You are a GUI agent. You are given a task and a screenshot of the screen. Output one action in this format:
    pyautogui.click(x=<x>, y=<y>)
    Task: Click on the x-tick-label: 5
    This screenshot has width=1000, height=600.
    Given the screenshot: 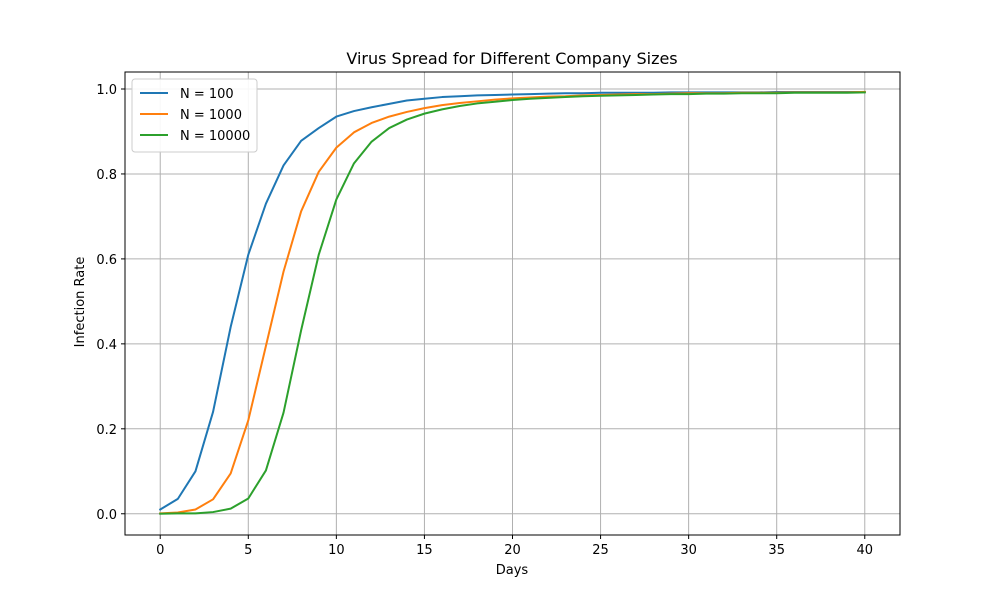 What is the action you would take?
    pyautogui.click(x=248, y=550)
    